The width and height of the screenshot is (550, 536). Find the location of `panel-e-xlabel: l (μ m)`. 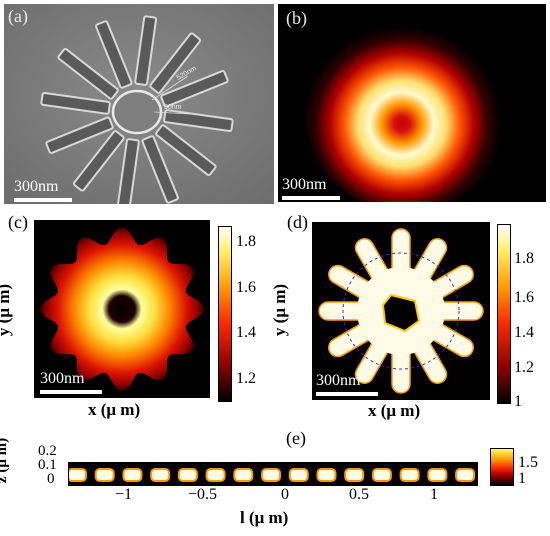

panel-e-xlabel: l (μ m) is located at coordinates (264, 517).